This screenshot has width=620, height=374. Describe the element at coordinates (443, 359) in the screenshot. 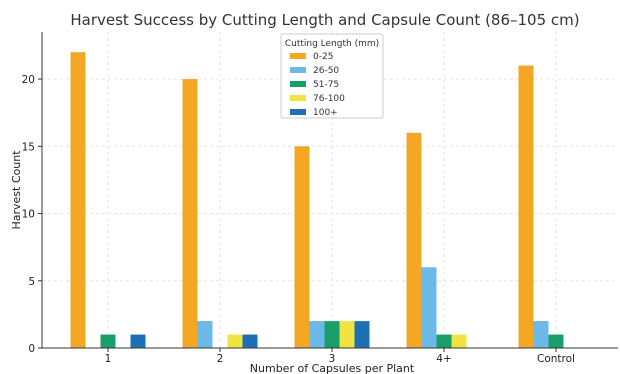

I see `x-tick-label: 4+` at that location.